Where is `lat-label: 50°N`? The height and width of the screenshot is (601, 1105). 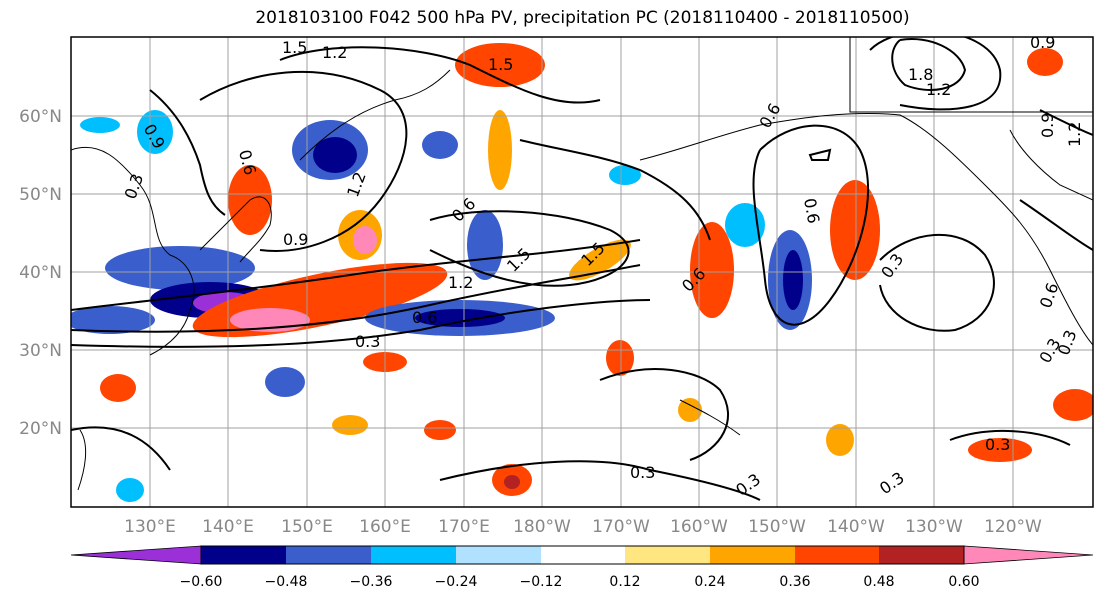
lat-label: 50°N is located at coordinates (40, 195).